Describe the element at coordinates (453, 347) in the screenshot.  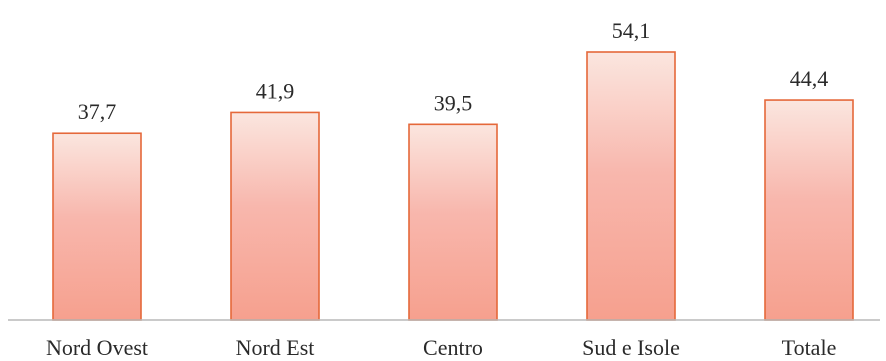
I see `category-label: Centro` at that location.